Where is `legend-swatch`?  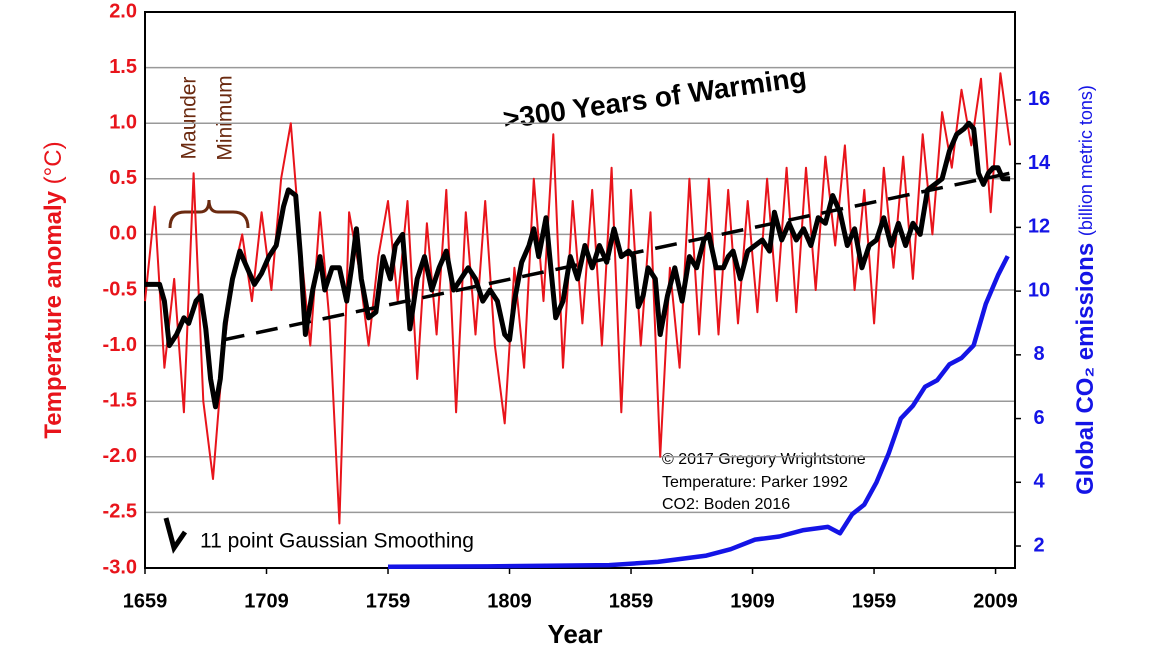 legend-swatch is located at coordinates (175, 535).